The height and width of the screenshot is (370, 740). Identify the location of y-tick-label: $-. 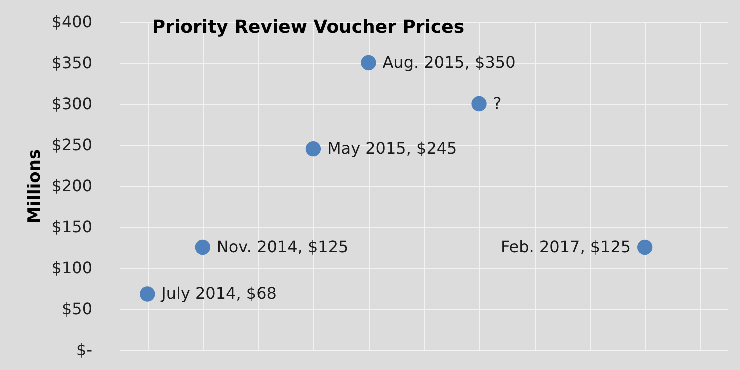
(84, 350).